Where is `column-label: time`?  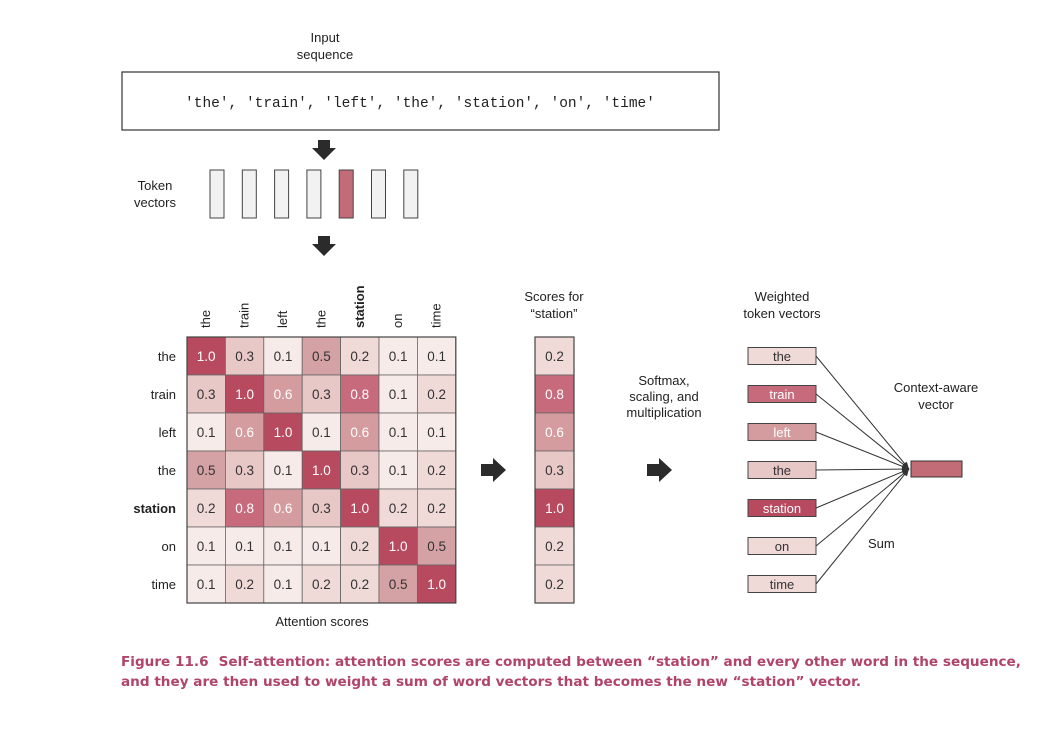
column-label: time is located at coordinates (436, 315).